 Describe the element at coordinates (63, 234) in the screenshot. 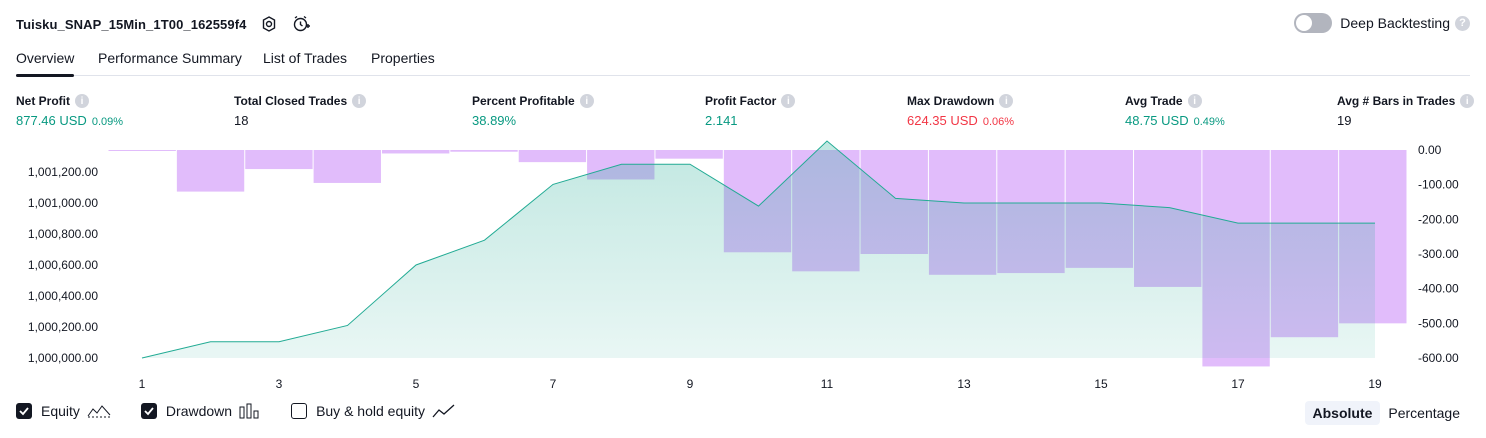

I see `left-axis-tick-label: 1,000,800.00` at that location.